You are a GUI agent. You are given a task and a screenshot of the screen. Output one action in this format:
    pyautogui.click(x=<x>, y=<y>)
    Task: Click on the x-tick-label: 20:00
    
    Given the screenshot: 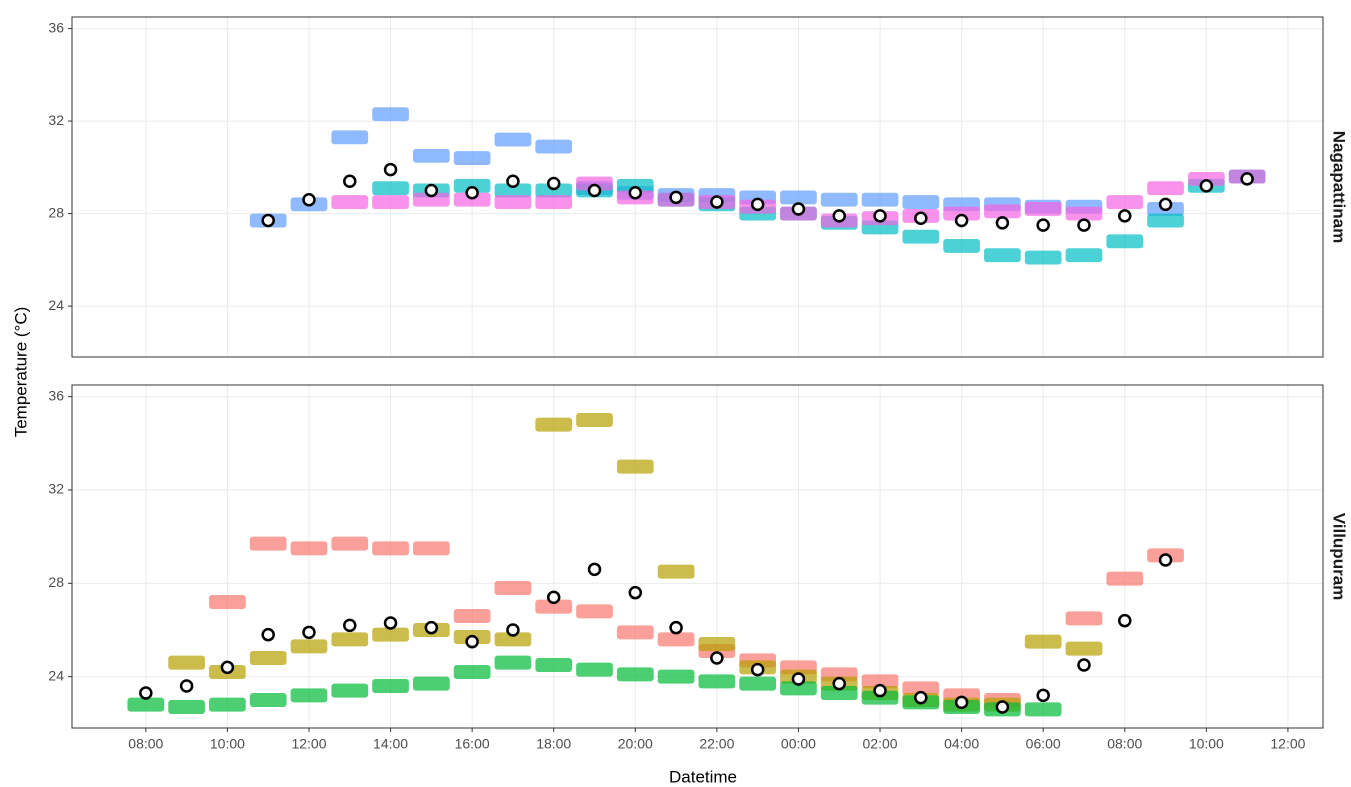 What is the action you would take?
    pyautogui.click(x=635, y=744)
    